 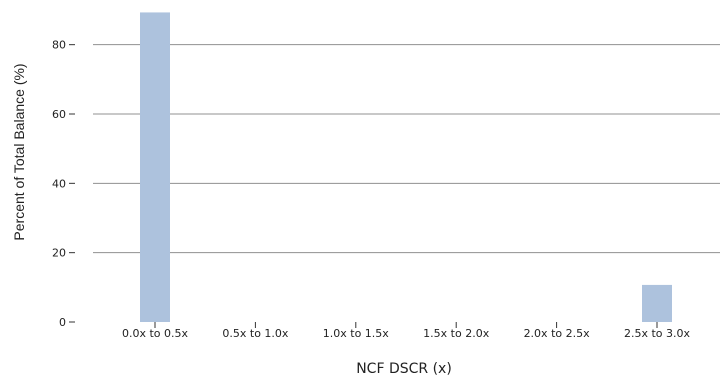 I want to click on x-tick-label: 0.0x to 0.5x, so click(x=155, y=333).